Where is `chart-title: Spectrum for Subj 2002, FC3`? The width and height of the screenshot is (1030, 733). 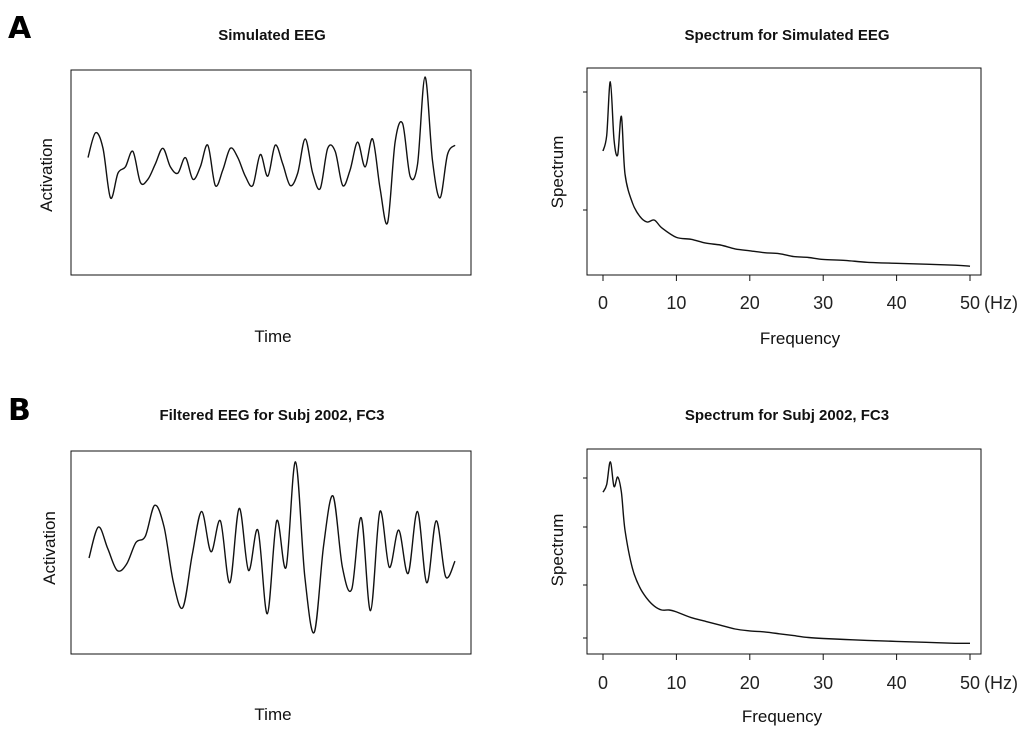
chart-title: Spectrum for Subj 2002, FC3 is located at coordinates (787, 415).